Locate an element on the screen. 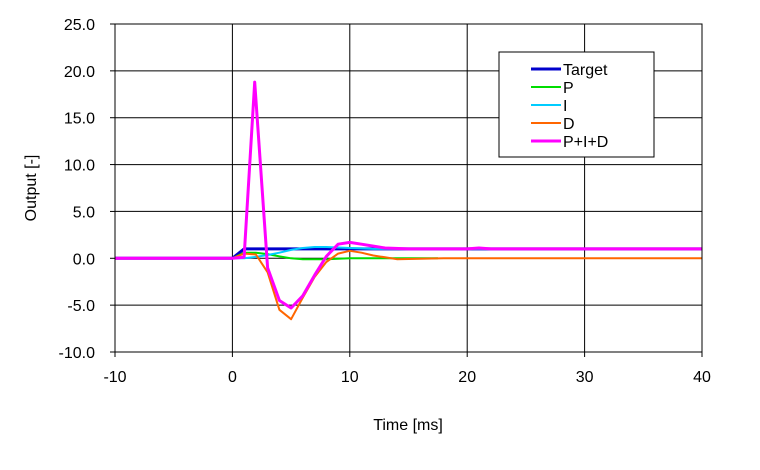  x-tick-label: 40 is located at coordinates (702, 377).